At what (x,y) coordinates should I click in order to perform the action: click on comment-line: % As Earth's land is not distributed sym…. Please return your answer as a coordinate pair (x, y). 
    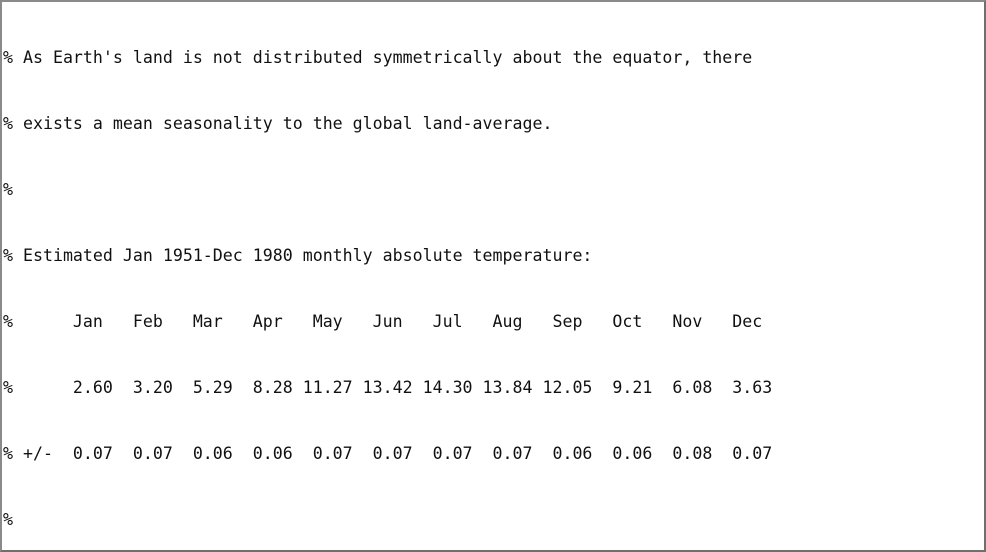
    Looking at the image, I should click on (378, 57).